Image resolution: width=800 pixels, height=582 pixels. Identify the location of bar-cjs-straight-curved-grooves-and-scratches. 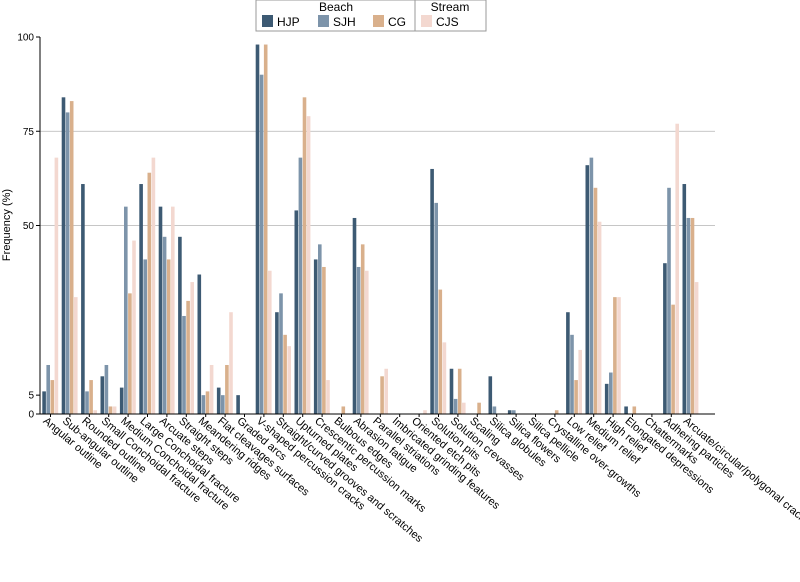
(289, 380).